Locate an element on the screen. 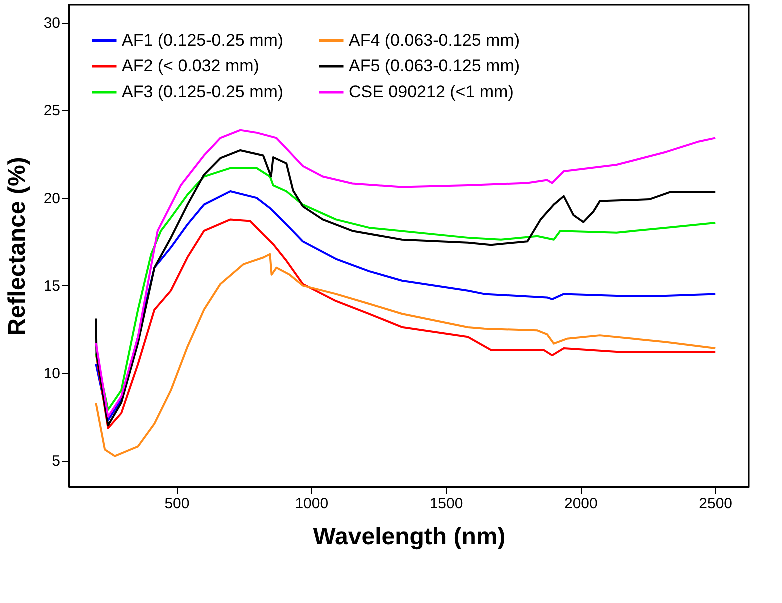  y-axis-title: Reflectance (%) is located at coordinates (17, 246).